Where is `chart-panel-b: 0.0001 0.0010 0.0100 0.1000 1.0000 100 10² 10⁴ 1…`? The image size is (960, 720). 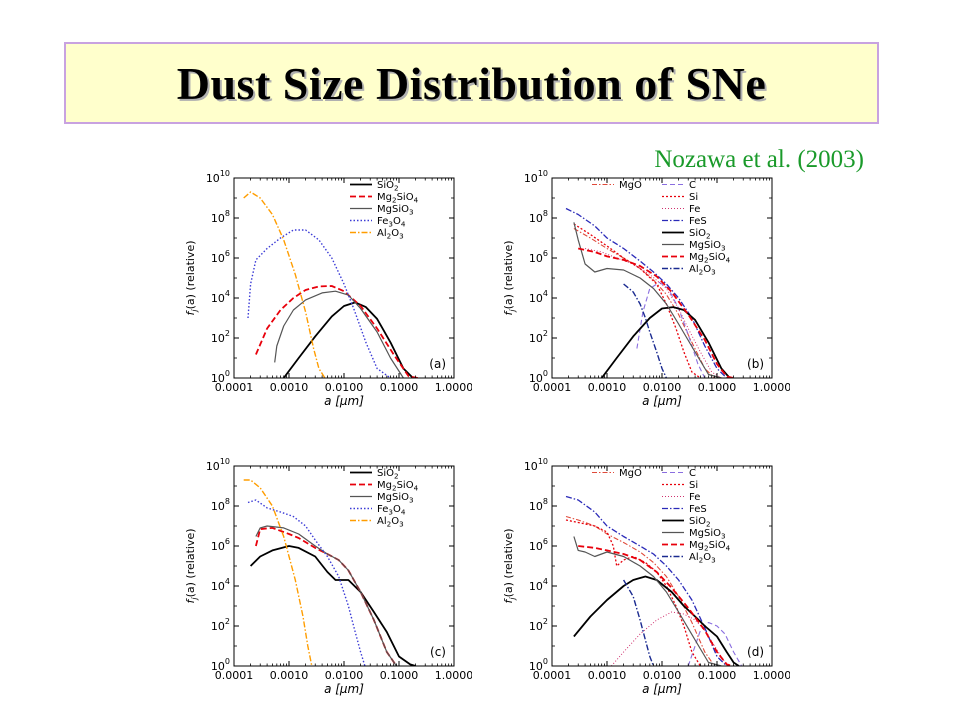
chart-panel-b: 0.0001 0.0010 0.0100 0.1000 1.0000 100 10² 10⁴ 1… is located at coordinates (640, 288).